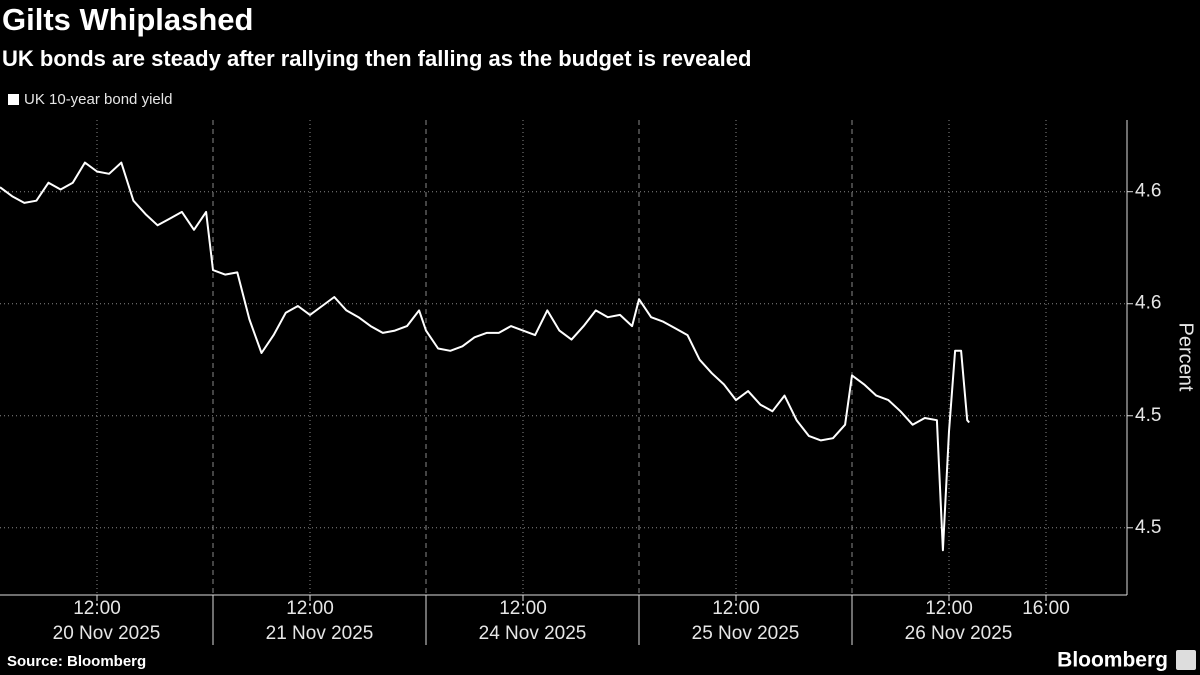  Describe the element at coordinates (1112, 660) in the screenshot. I see `brand: Bloomberg` at that location.